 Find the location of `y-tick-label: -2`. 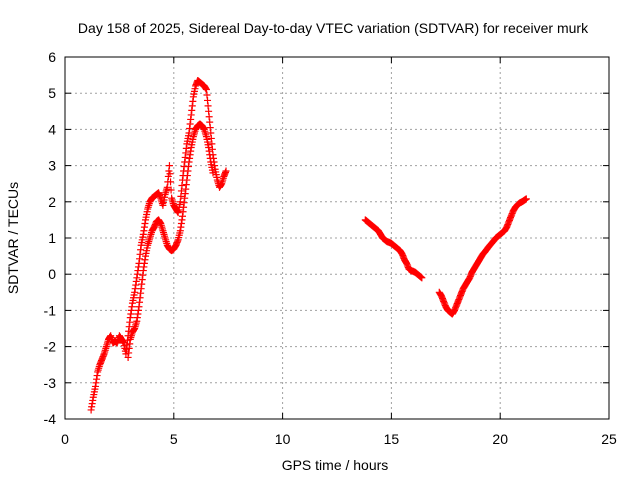

y-tick-label: -2 is located at coordinates (50, 347).